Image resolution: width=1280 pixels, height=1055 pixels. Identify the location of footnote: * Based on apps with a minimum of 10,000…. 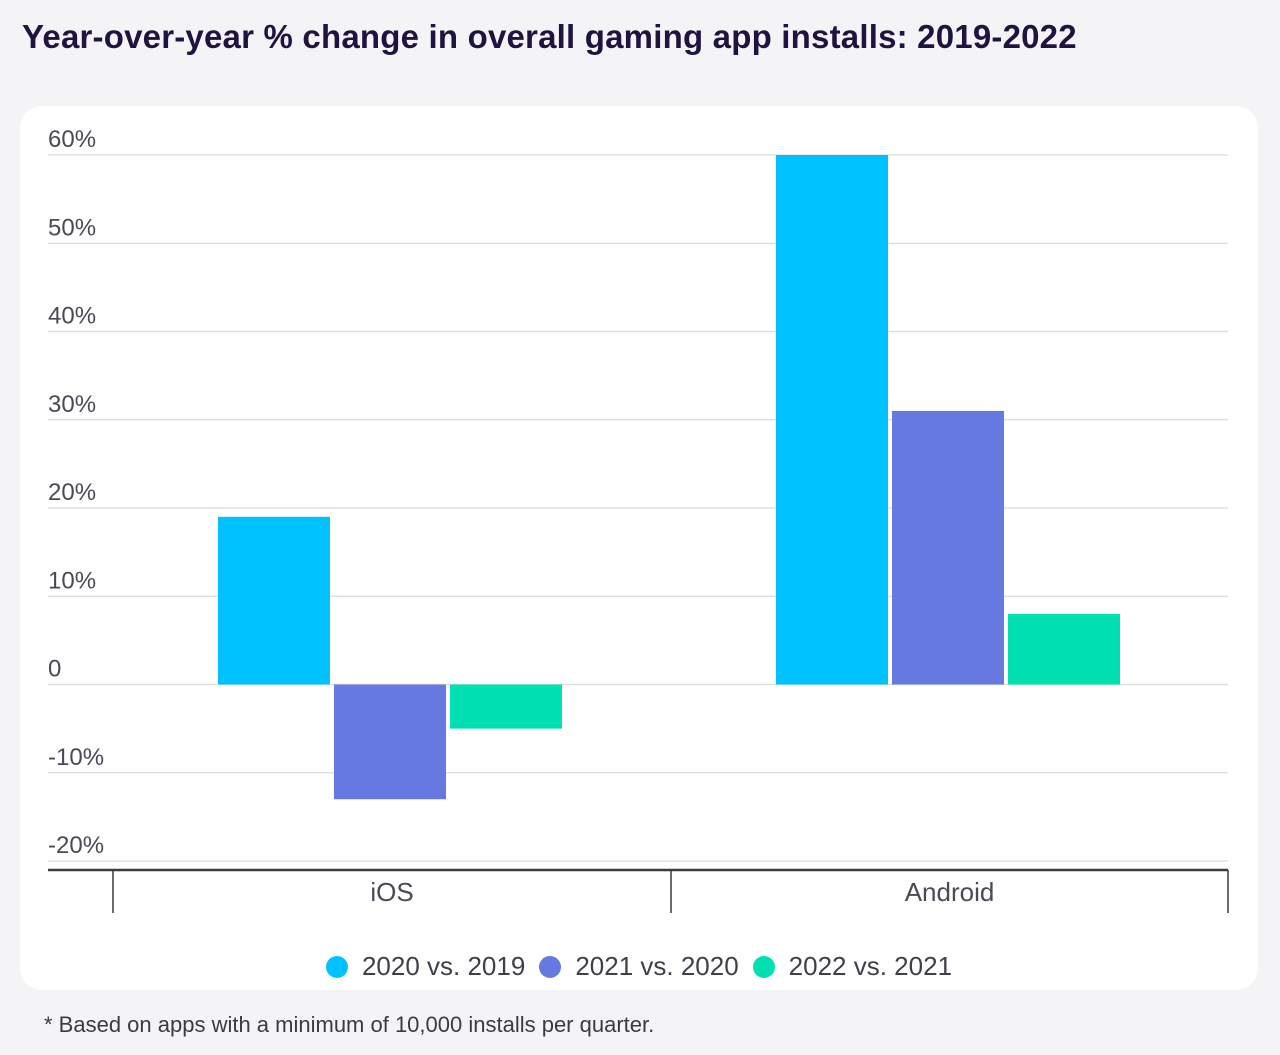
(349, 1024).